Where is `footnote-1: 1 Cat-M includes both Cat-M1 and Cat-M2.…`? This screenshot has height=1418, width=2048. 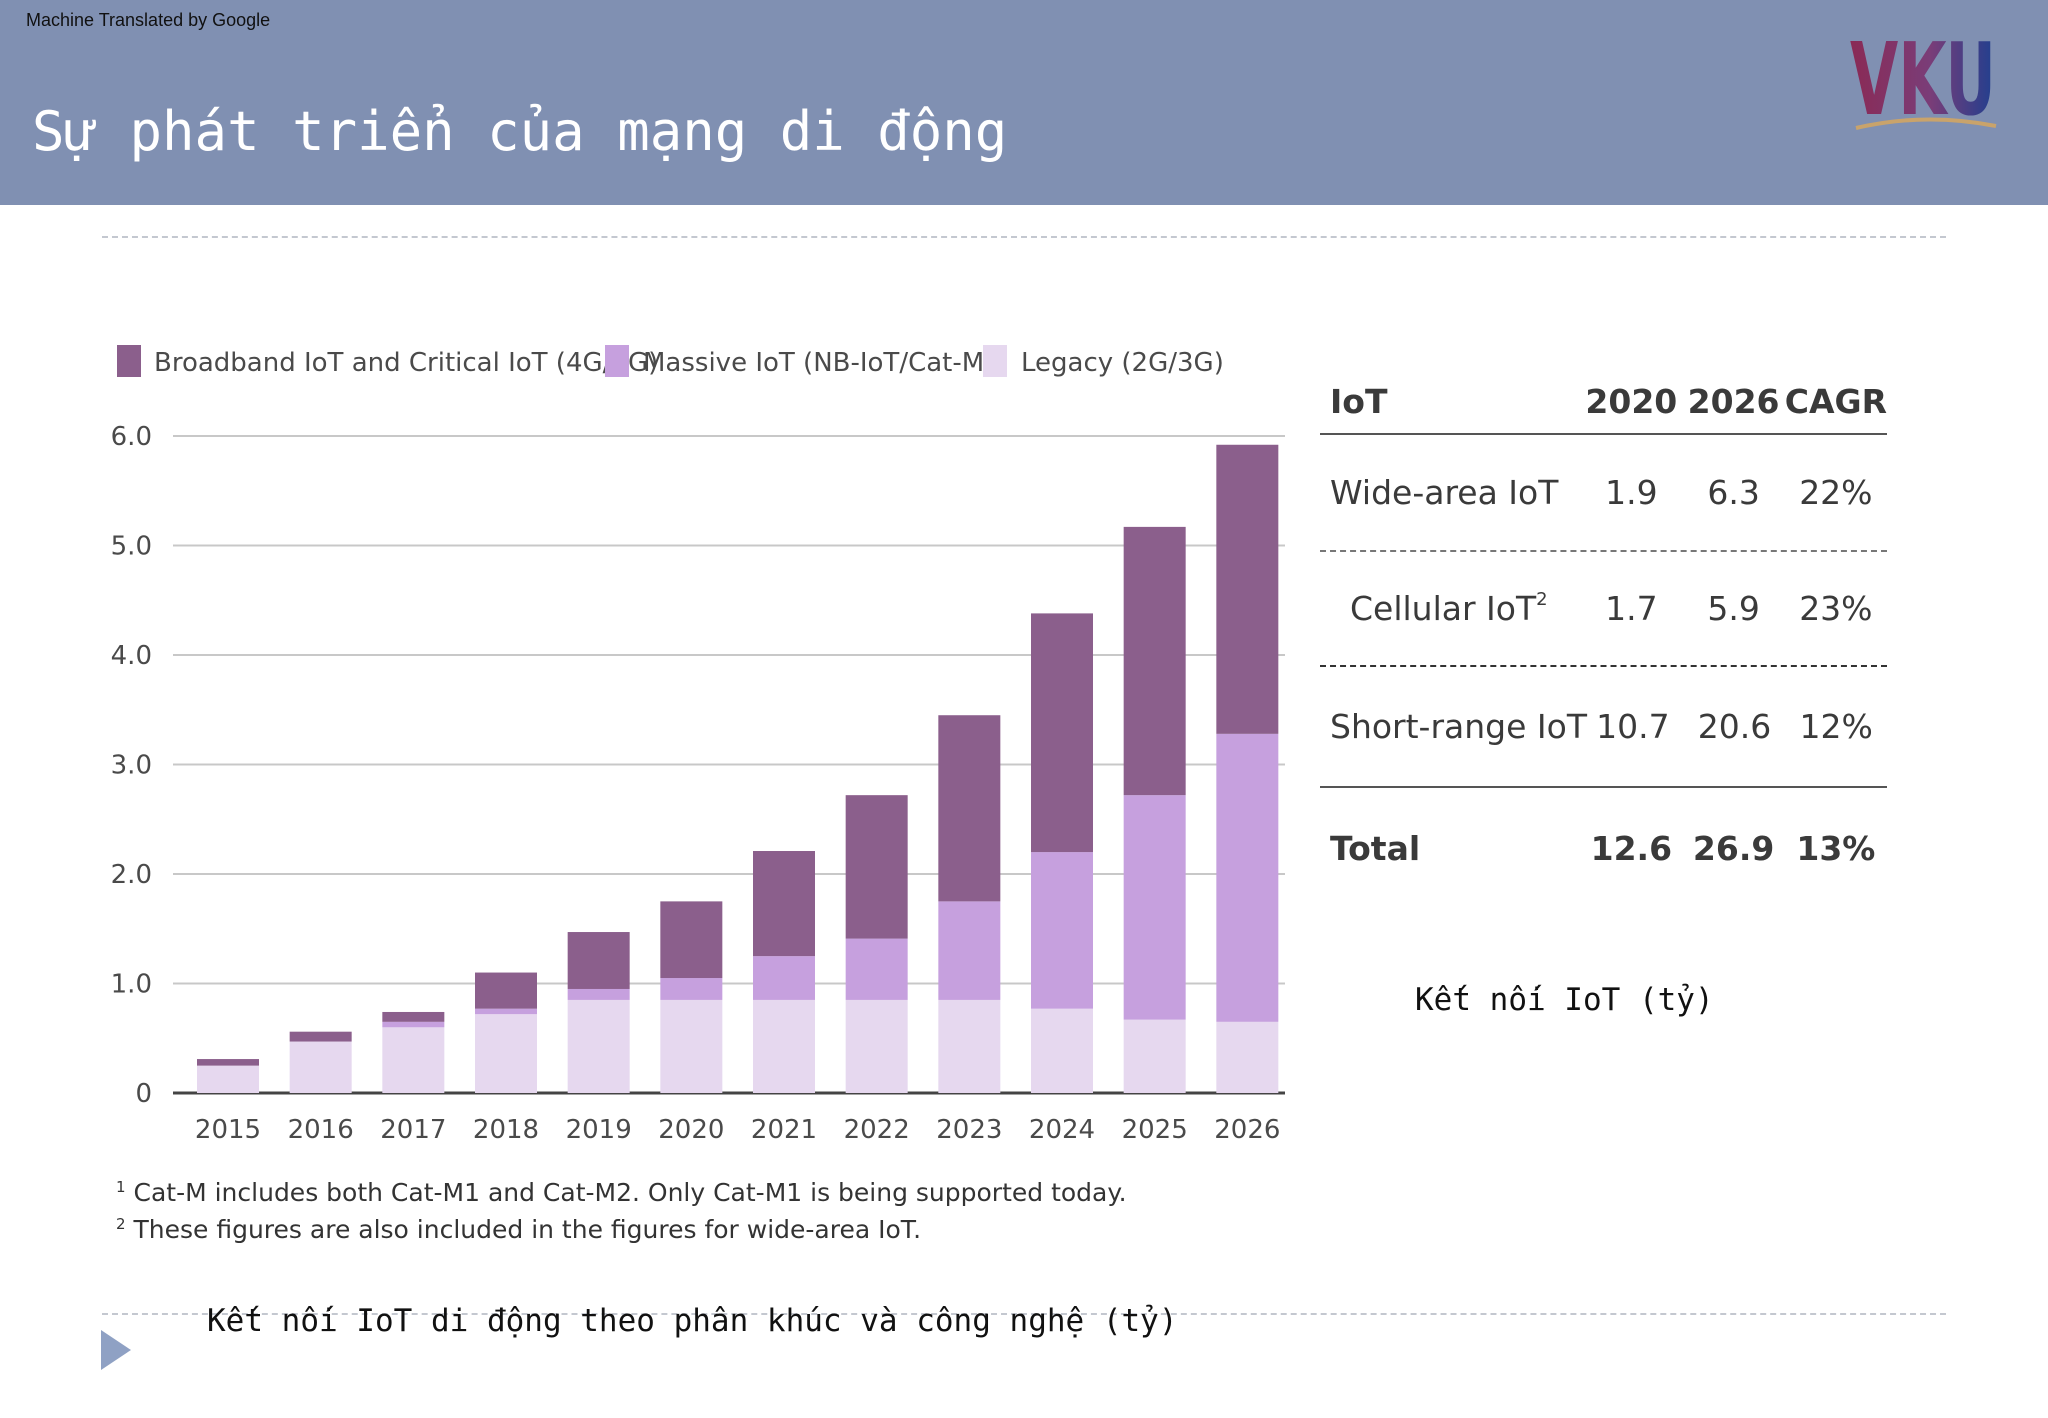
footnote-1: 1 Cat-M includes both Cat-M1 and Cat-M2.… is located at coordinates (621, 1192).